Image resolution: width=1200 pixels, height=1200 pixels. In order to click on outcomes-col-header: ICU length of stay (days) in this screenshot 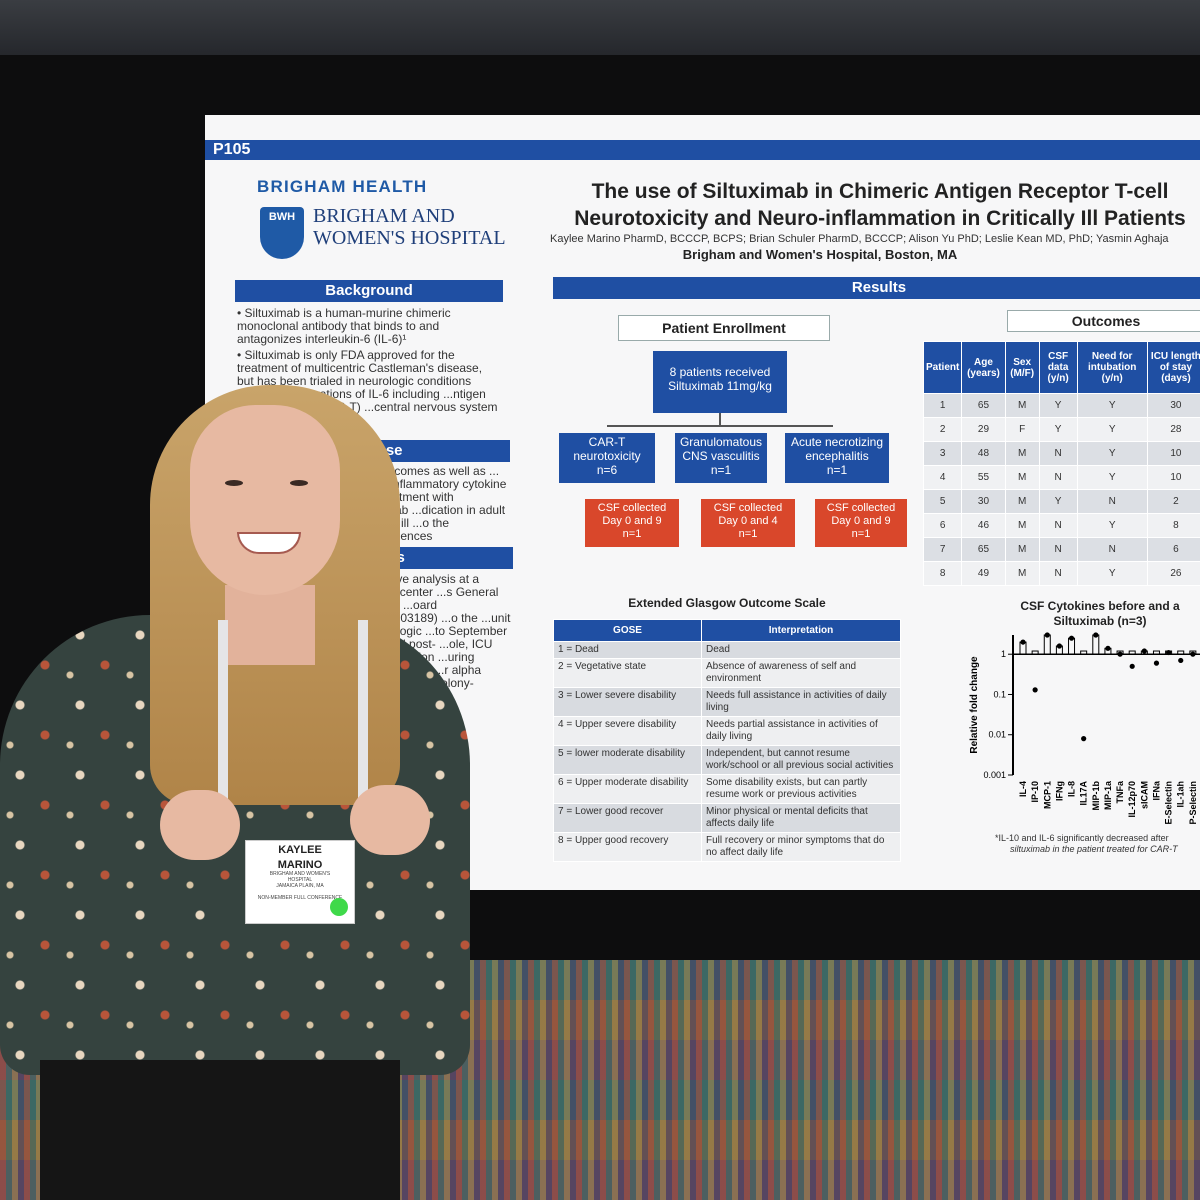, I will do `click(1173, 367)`.